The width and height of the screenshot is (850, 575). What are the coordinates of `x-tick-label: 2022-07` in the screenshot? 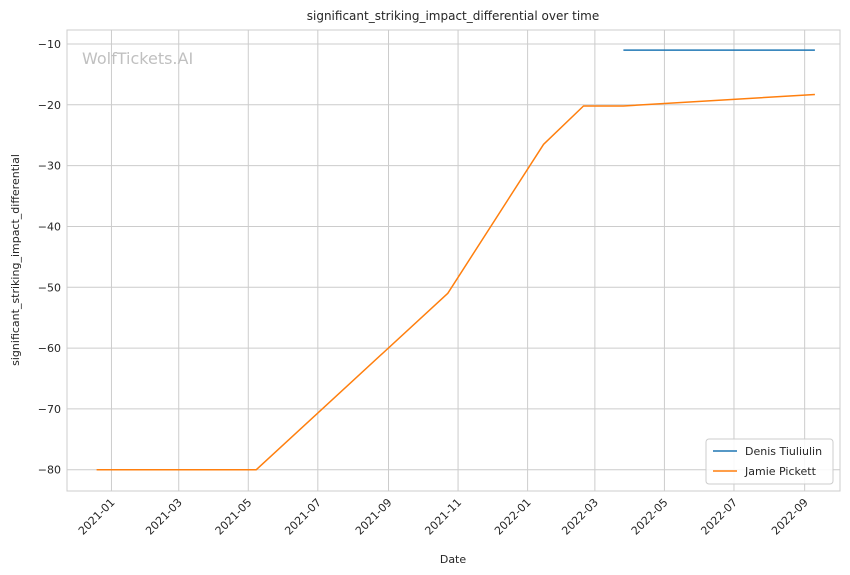 It's located at (719, 517).